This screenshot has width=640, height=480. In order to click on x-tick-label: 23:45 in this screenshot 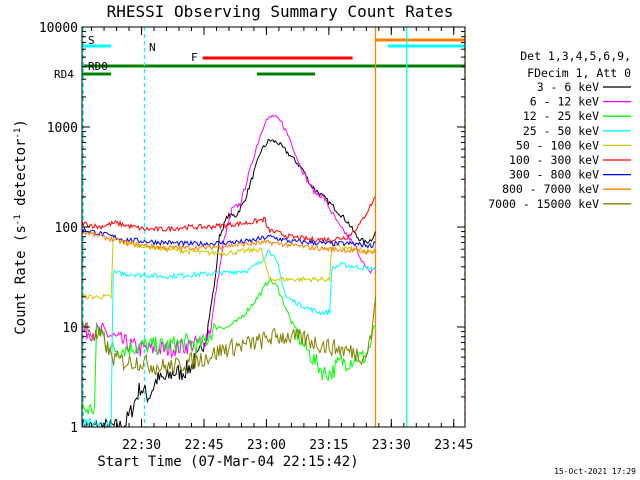, I will do `click(453, 445)`.